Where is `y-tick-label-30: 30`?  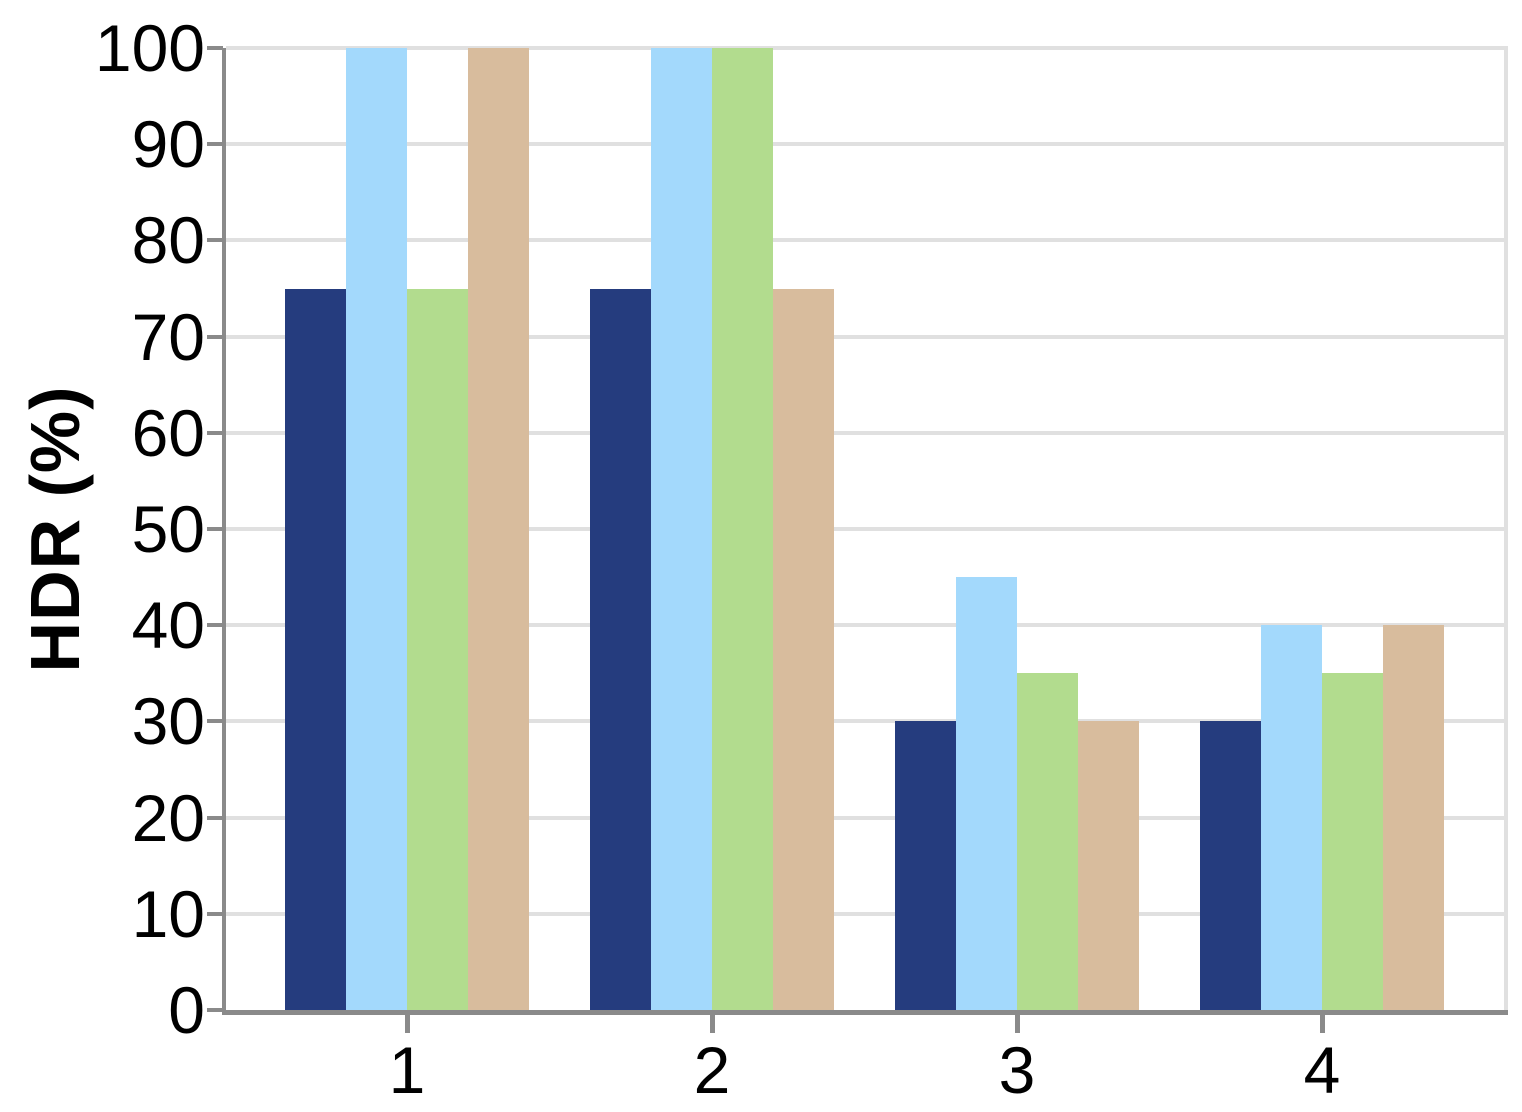 y-tick-label-30: 30 is located at coordinates (168, 721).